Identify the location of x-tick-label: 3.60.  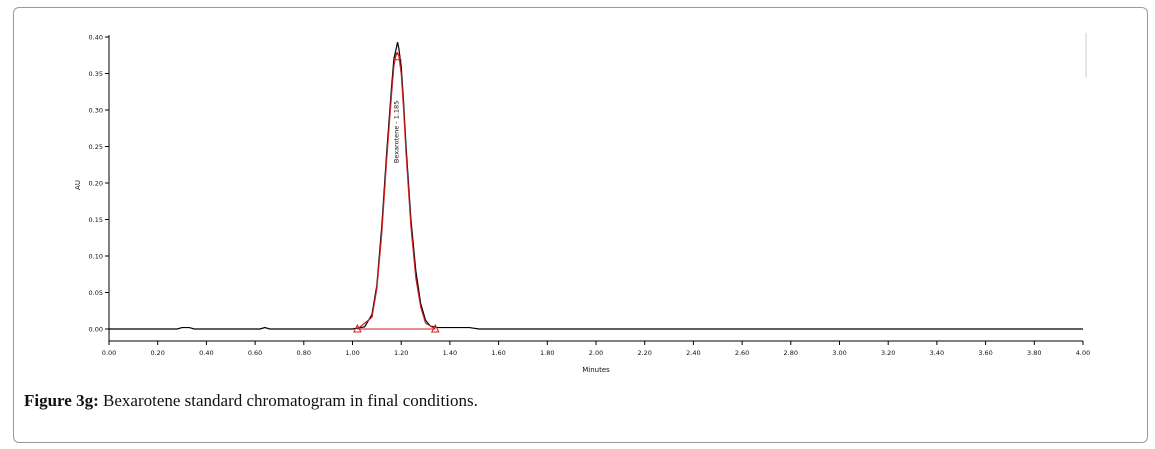
(985, 353).